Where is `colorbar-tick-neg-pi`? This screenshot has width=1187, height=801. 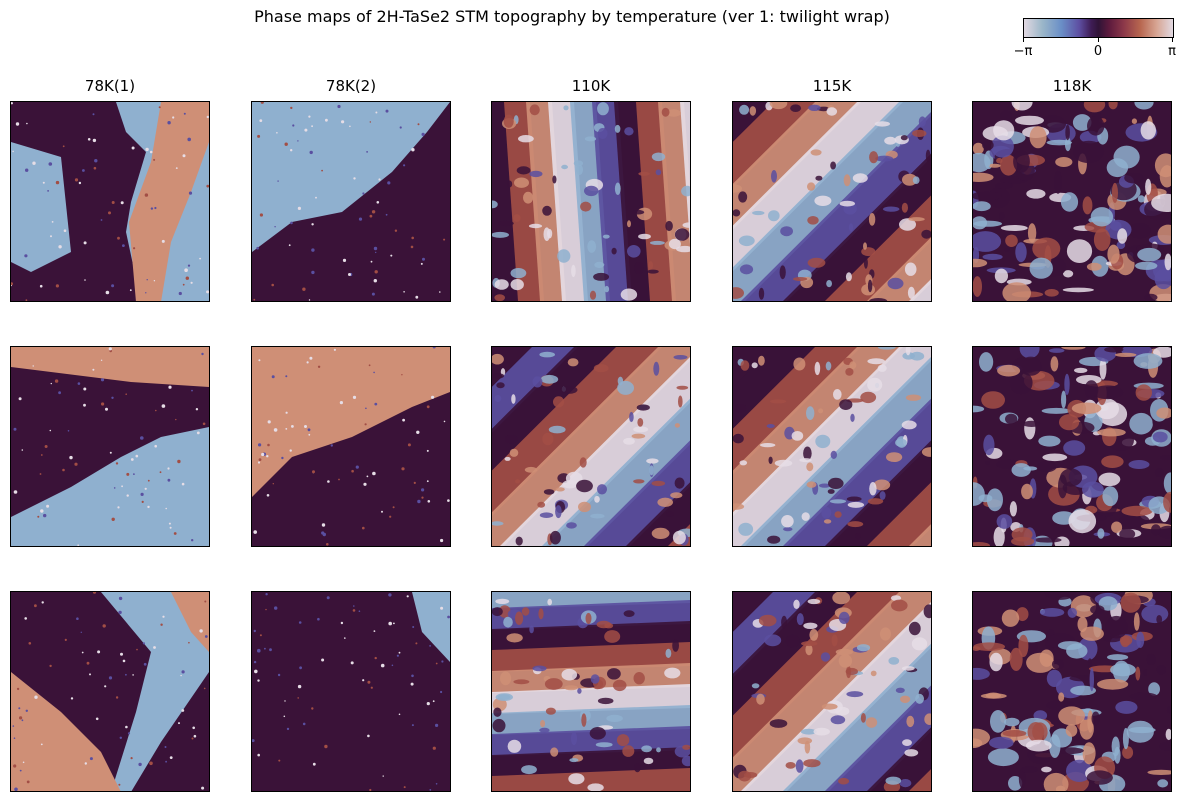
colorbar-tick-neg-pi is located at coordinates (1023, 39).